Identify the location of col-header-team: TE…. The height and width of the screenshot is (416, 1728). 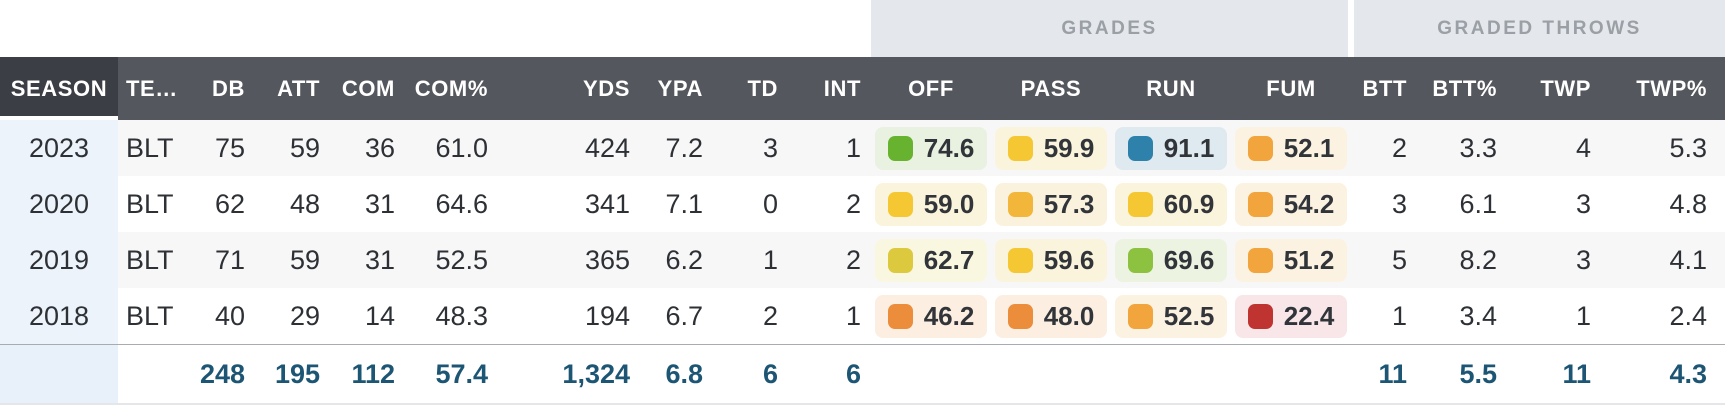
(154, 88).